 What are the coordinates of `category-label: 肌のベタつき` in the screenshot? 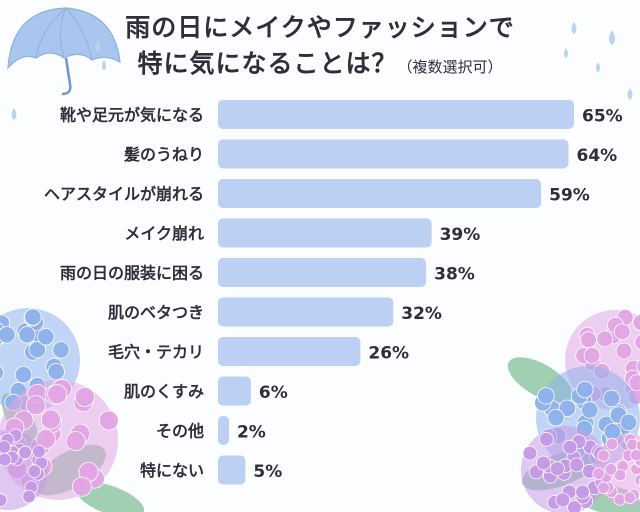 It's located at (156, 312).